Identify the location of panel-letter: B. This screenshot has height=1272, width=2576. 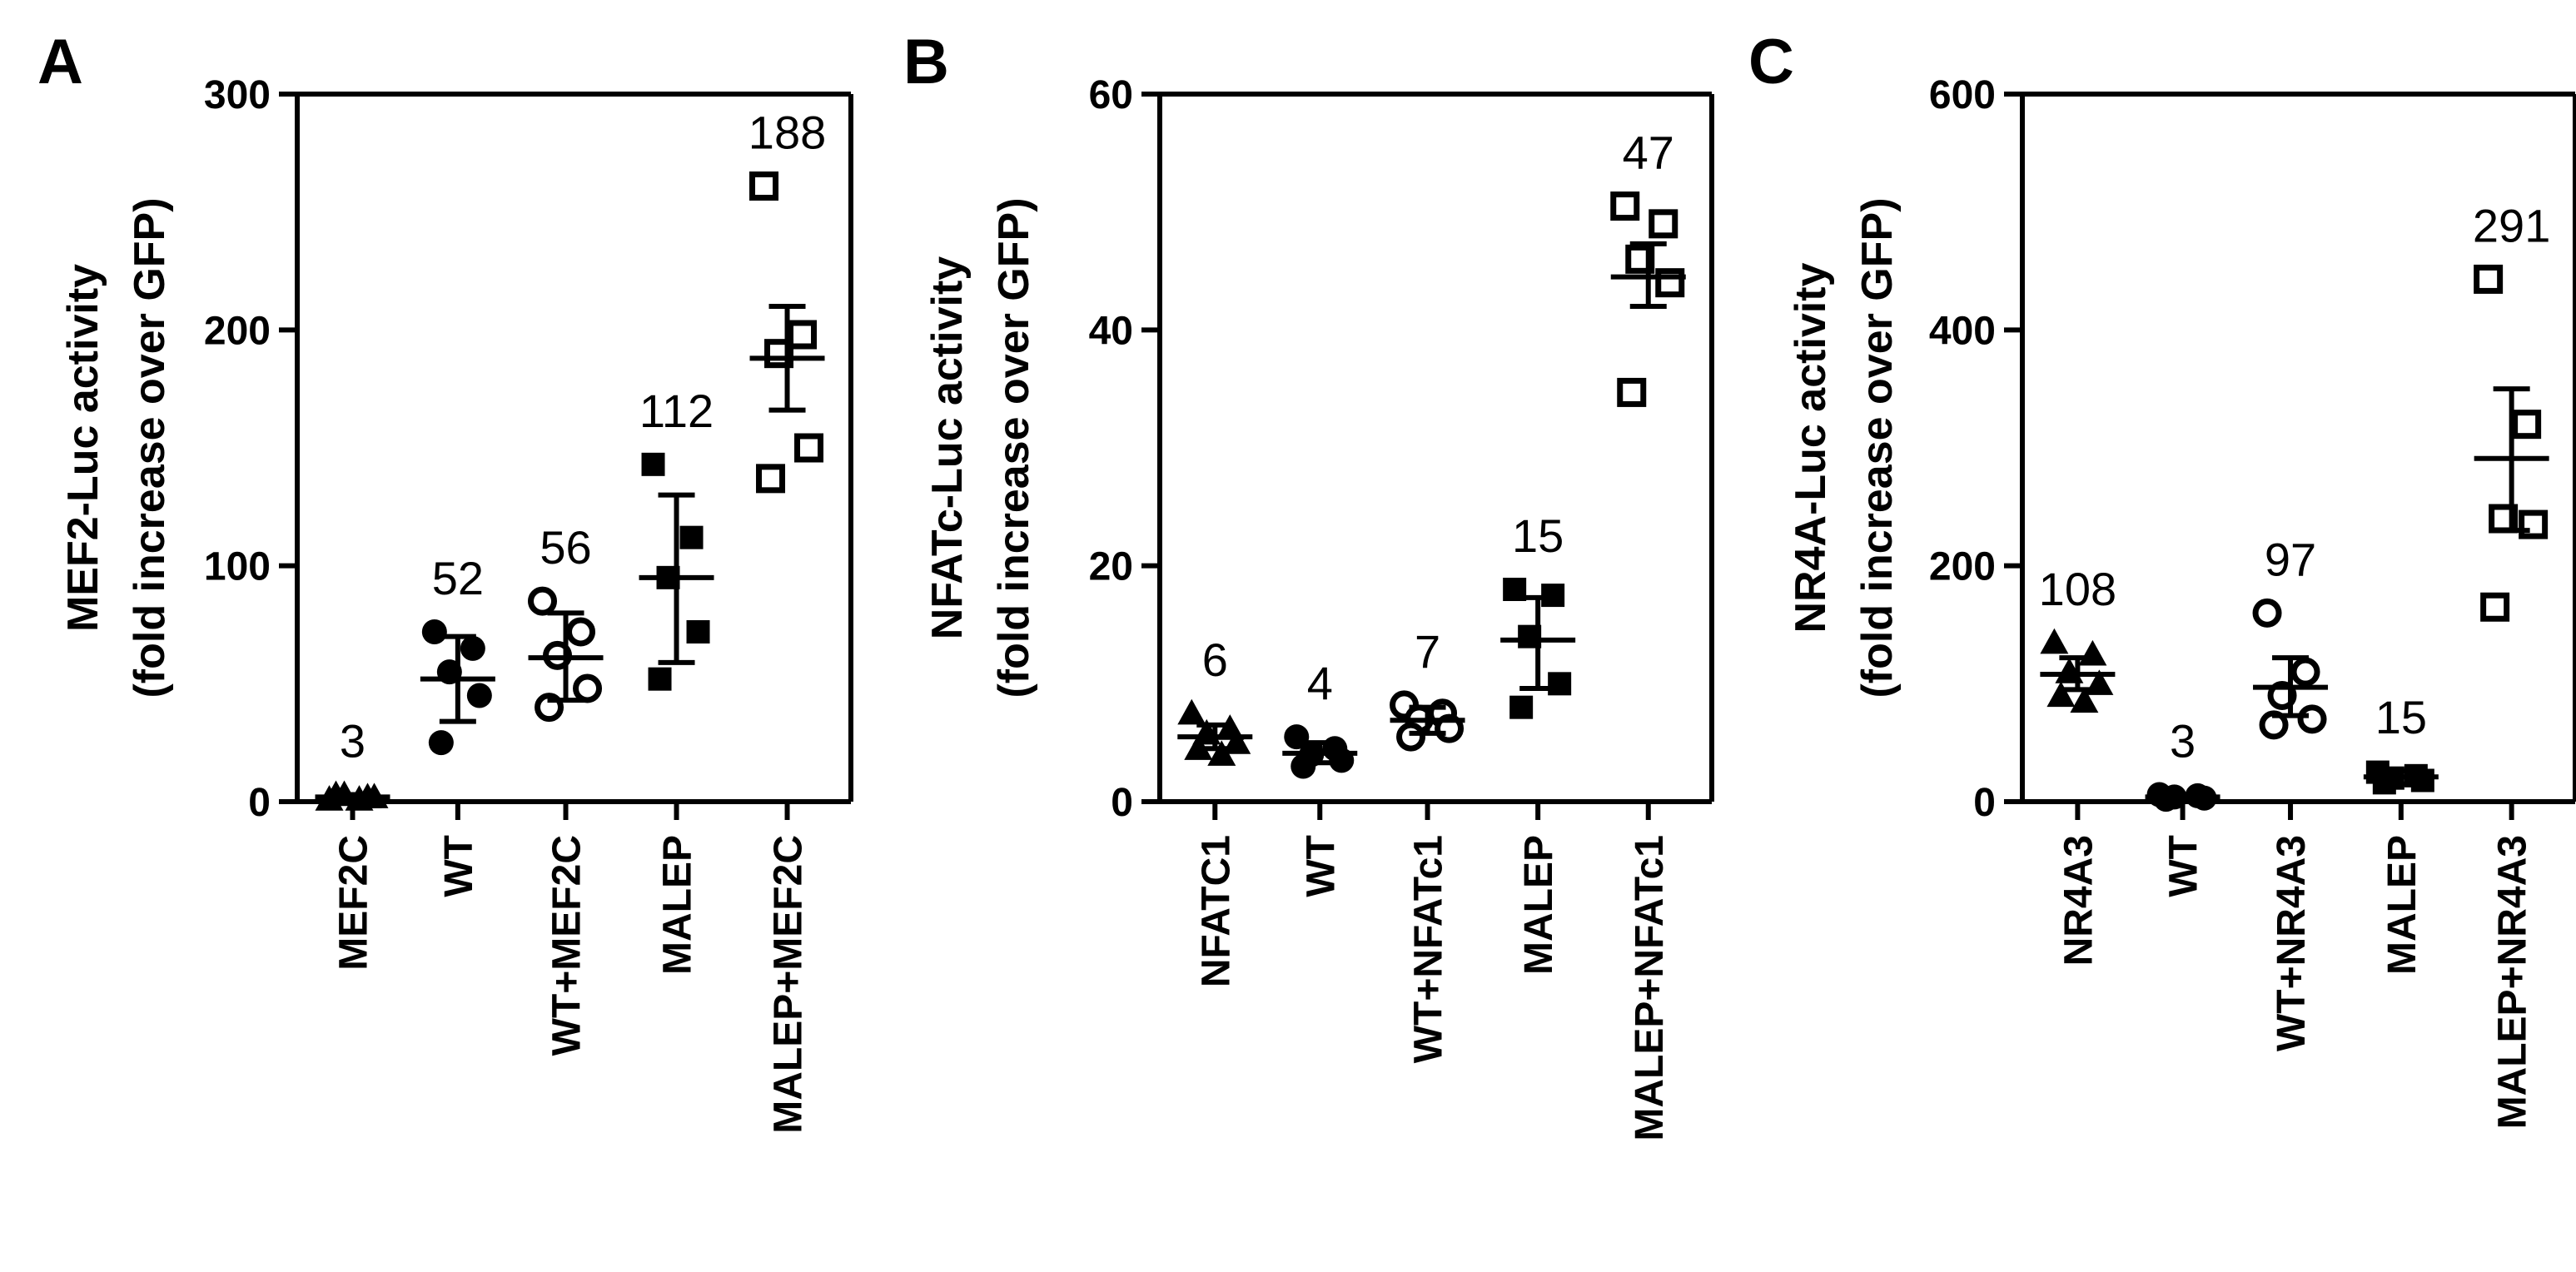
(926, 62).